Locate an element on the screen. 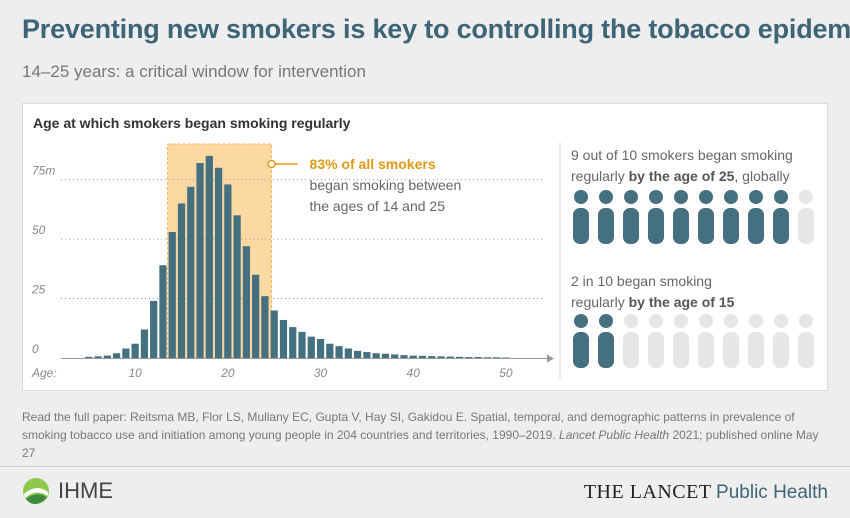  y-tick-label-2: 50 is located at coordinates (39, 230).